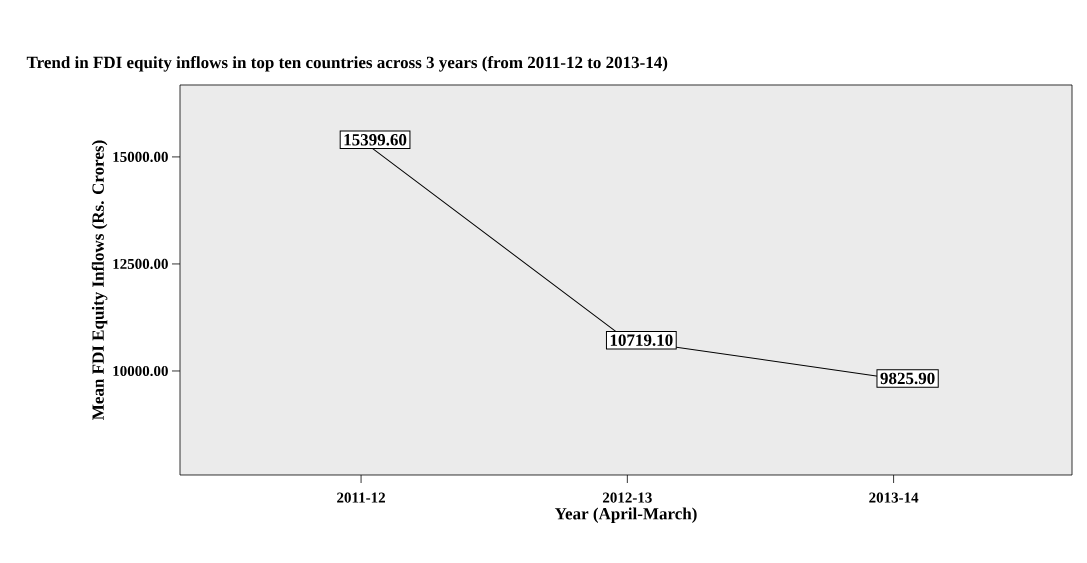 The width and height of the screenshot is (1087, 563). I want to click on x-tick-label: 2012-13, so click(627, 497).